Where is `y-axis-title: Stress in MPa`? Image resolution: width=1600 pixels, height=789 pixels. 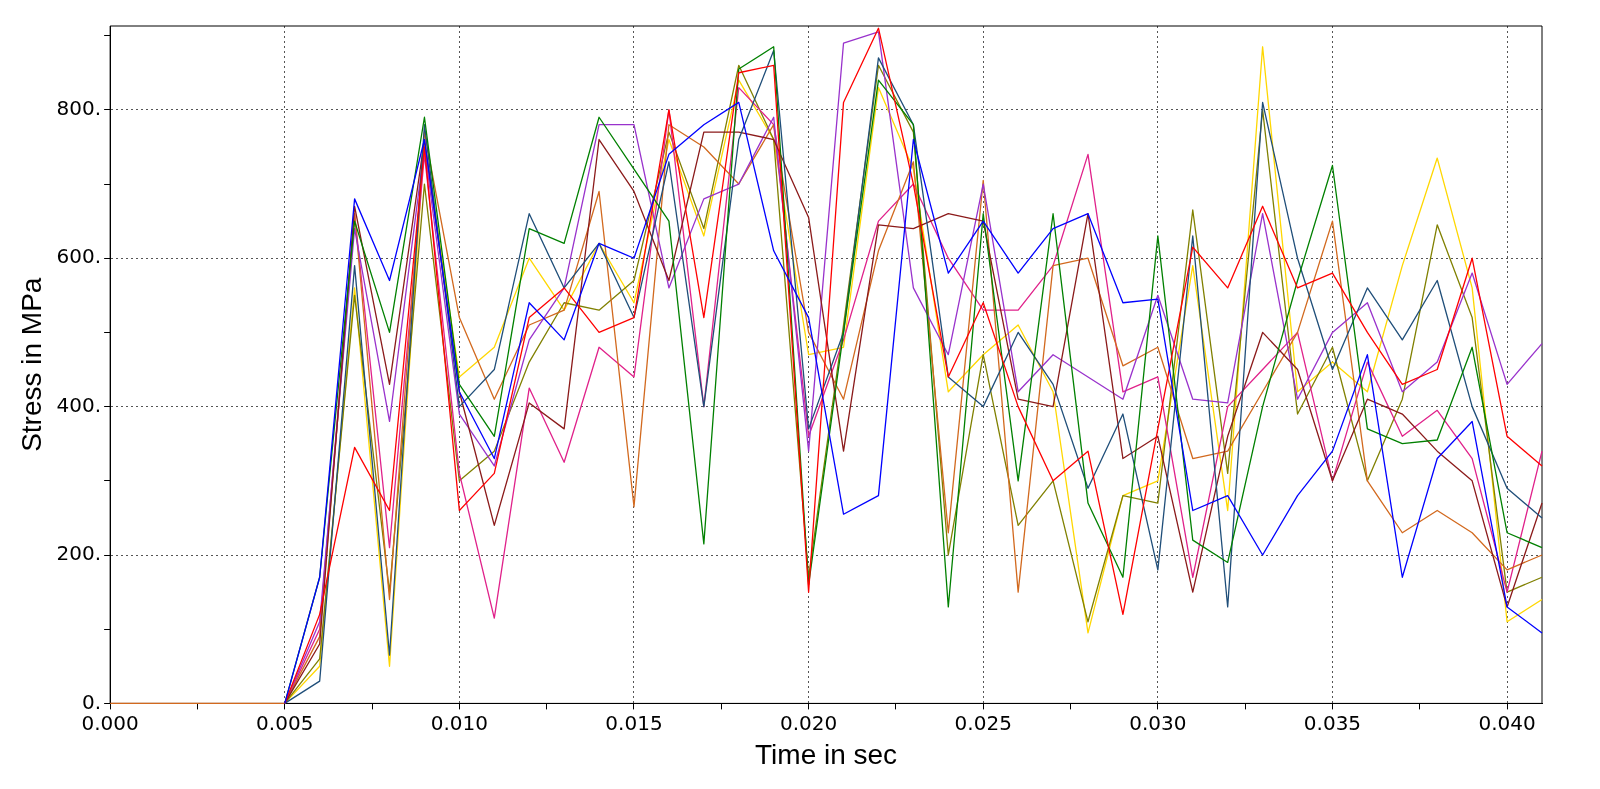
y-axis-title: Stress in MPa is located at coordinates (31, 364).